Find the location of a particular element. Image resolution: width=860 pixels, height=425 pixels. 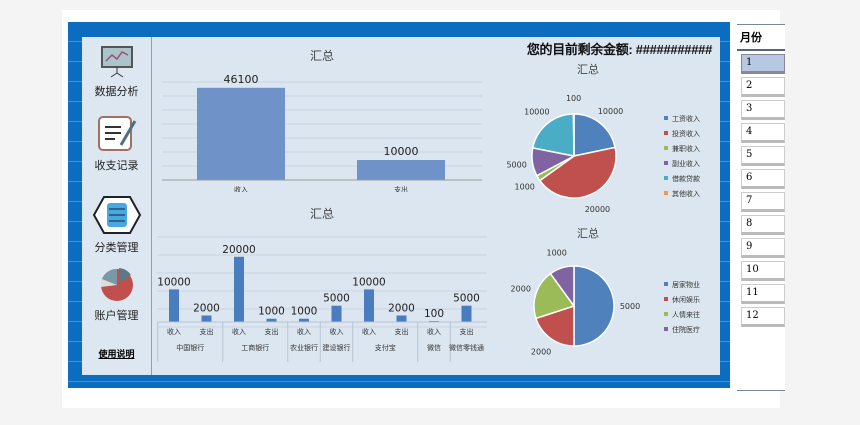

summary-bar-chart: 汇总 46100 收入 10000 支出 is located at coordinates (322, 120).